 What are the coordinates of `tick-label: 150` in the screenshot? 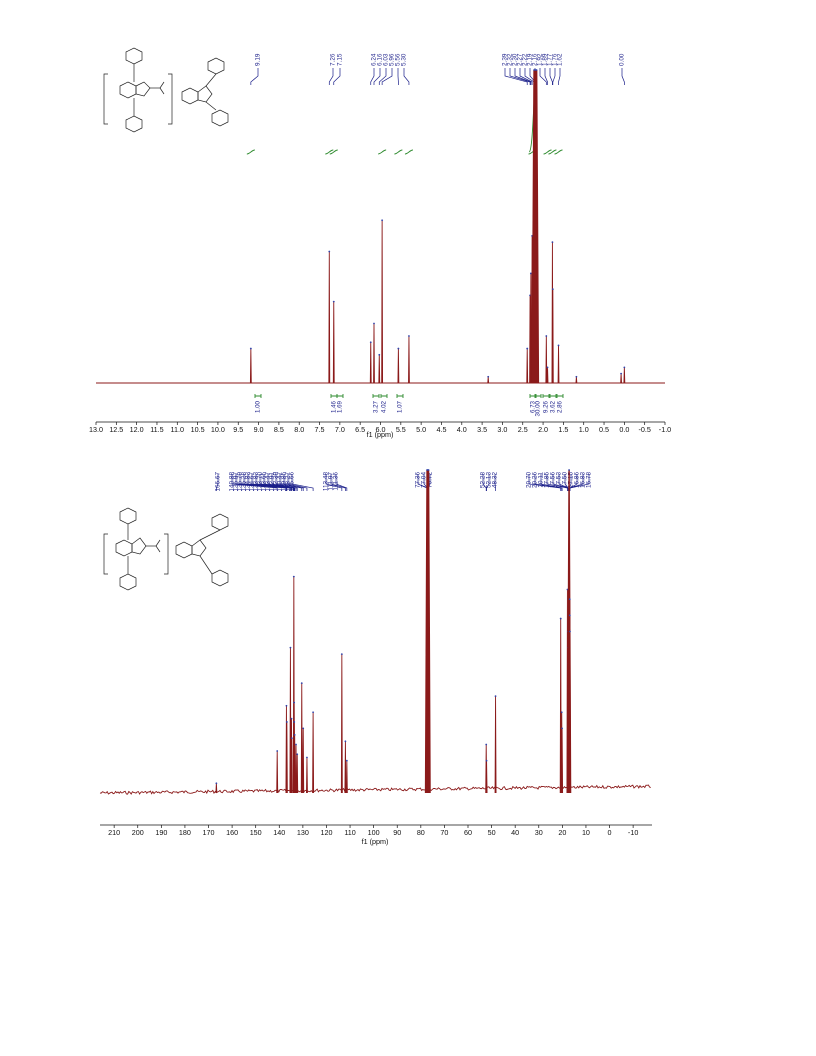 It's located at (256, 832).